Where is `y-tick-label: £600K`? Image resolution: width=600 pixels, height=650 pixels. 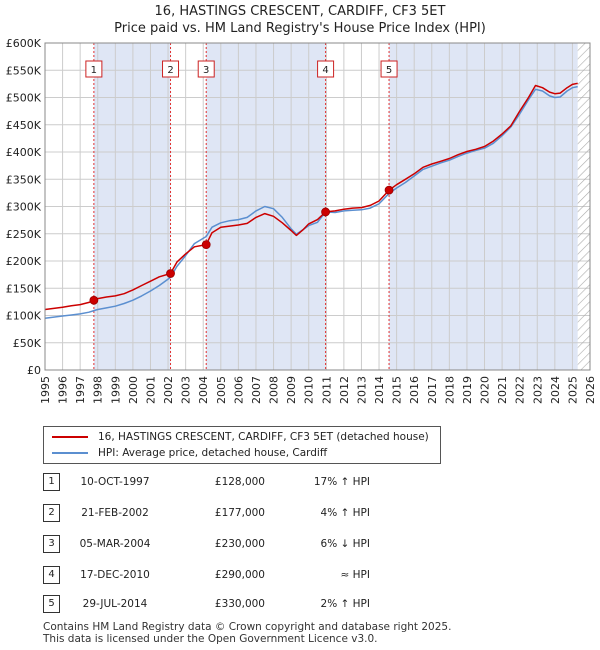 y-tick-label: £600K is located at coordinates (24, 43).